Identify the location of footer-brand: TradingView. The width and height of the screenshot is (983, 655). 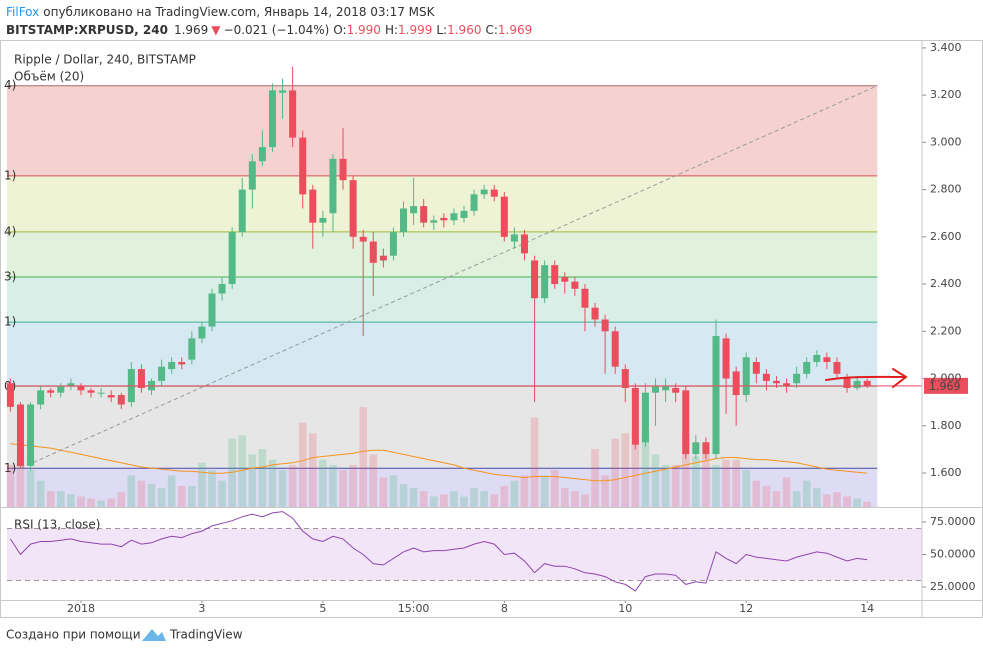
(206, 635).